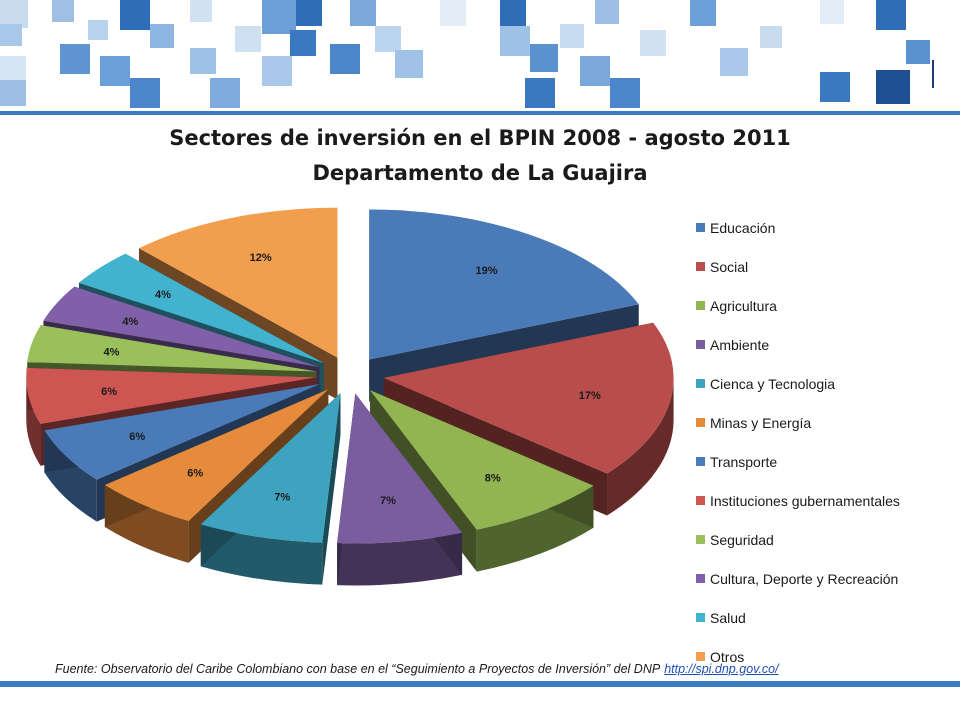 The width and height of the screenshot is (960, 720). Describe the element at coordinates (480, 113) in the screenshot. I see `header-divider` at that location.